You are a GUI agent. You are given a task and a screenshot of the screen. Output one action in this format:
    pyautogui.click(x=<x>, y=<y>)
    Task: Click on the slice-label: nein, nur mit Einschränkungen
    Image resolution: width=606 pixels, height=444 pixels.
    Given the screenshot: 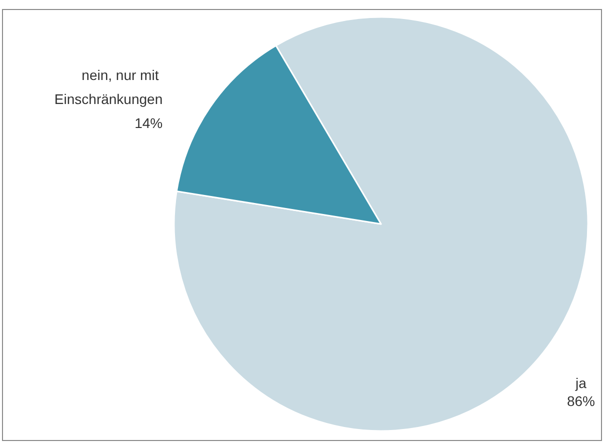 What is the action you would take?
    pyautogui.click(x=108, y=86)
    